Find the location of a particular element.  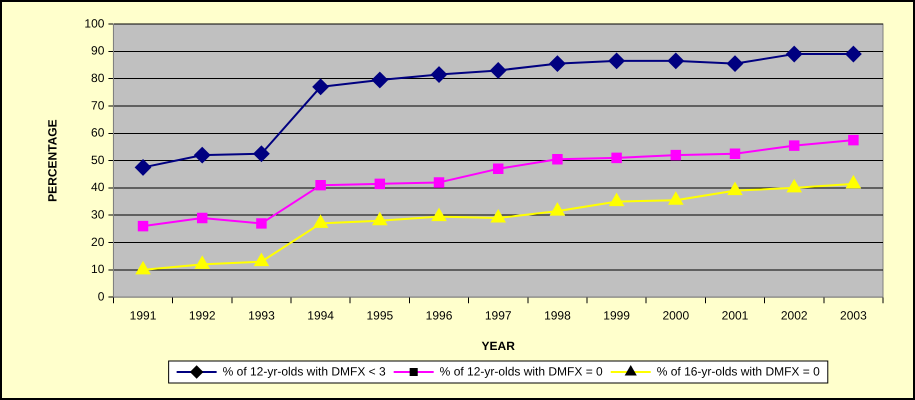

y-tick-label: 90 is located at coordinates (98, 51).